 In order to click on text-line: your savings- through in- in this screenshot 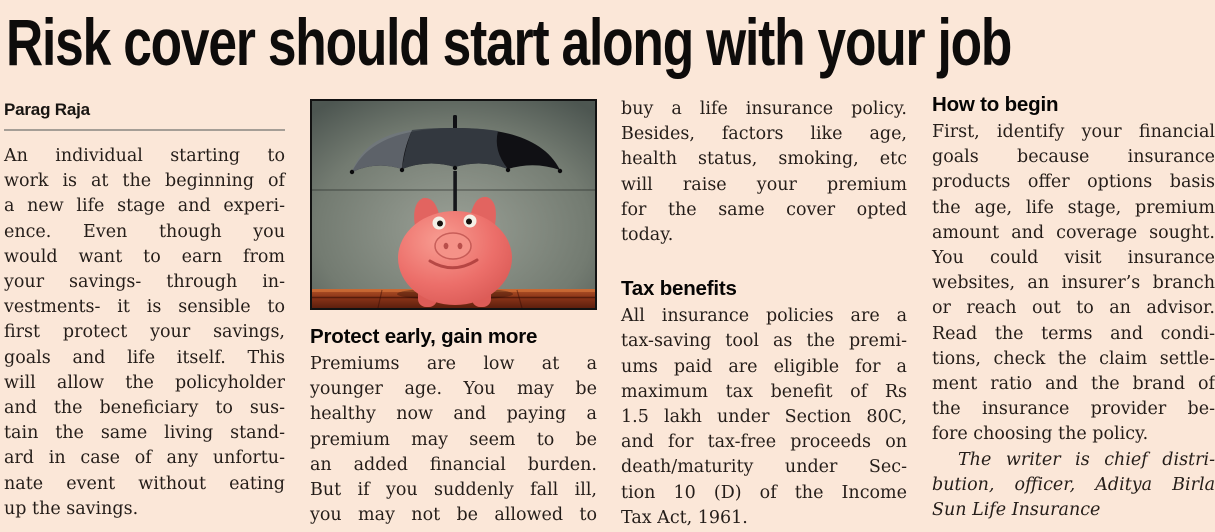, I will do `click(144, 282)`.